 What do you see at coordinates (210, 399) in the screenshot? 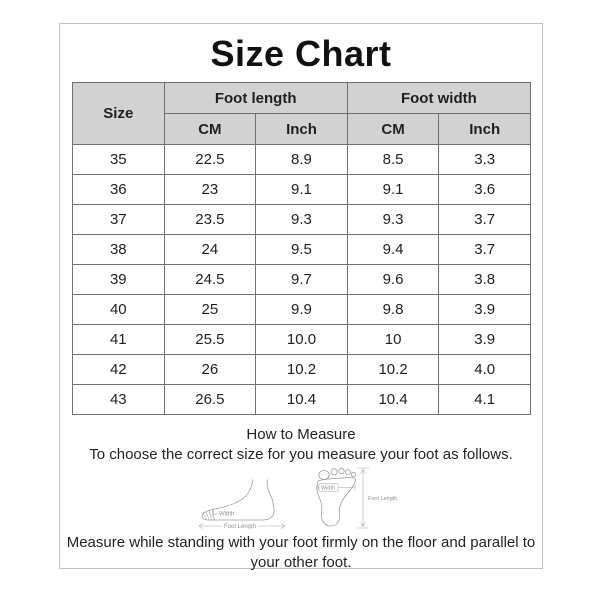
I see `cell-length-cm: 26.5` at bounding box center [210, 399].